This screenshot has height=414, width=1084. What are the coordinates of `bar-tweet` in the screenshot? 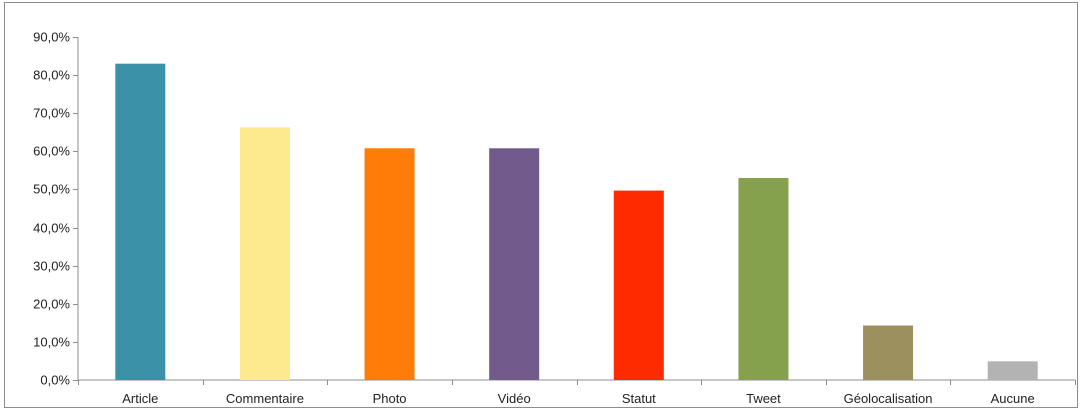 It's located at (763, 279).